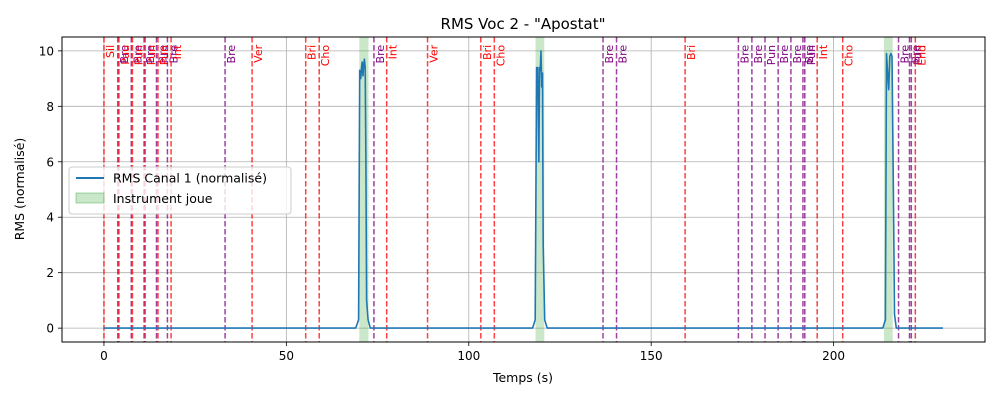 Image resolution: width=1000 pixels, height=400 pixels. I want to click on legend-label-rms: RMS Canal 1 (normalisé), so click(190, 178).